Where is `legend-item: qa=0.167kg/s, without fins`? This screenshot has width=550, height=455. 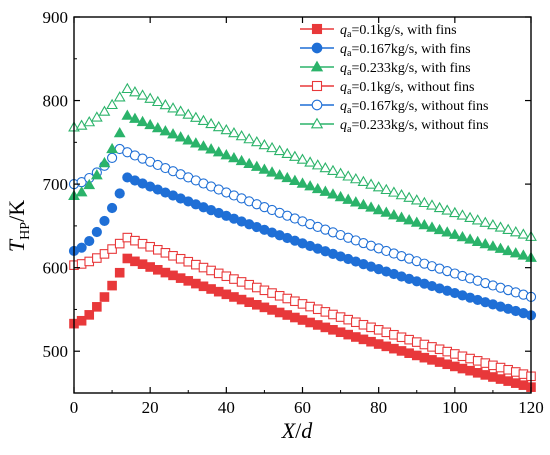 legend-item: qa=0.167kg/s, without fins is located at coordinates (394, 107).